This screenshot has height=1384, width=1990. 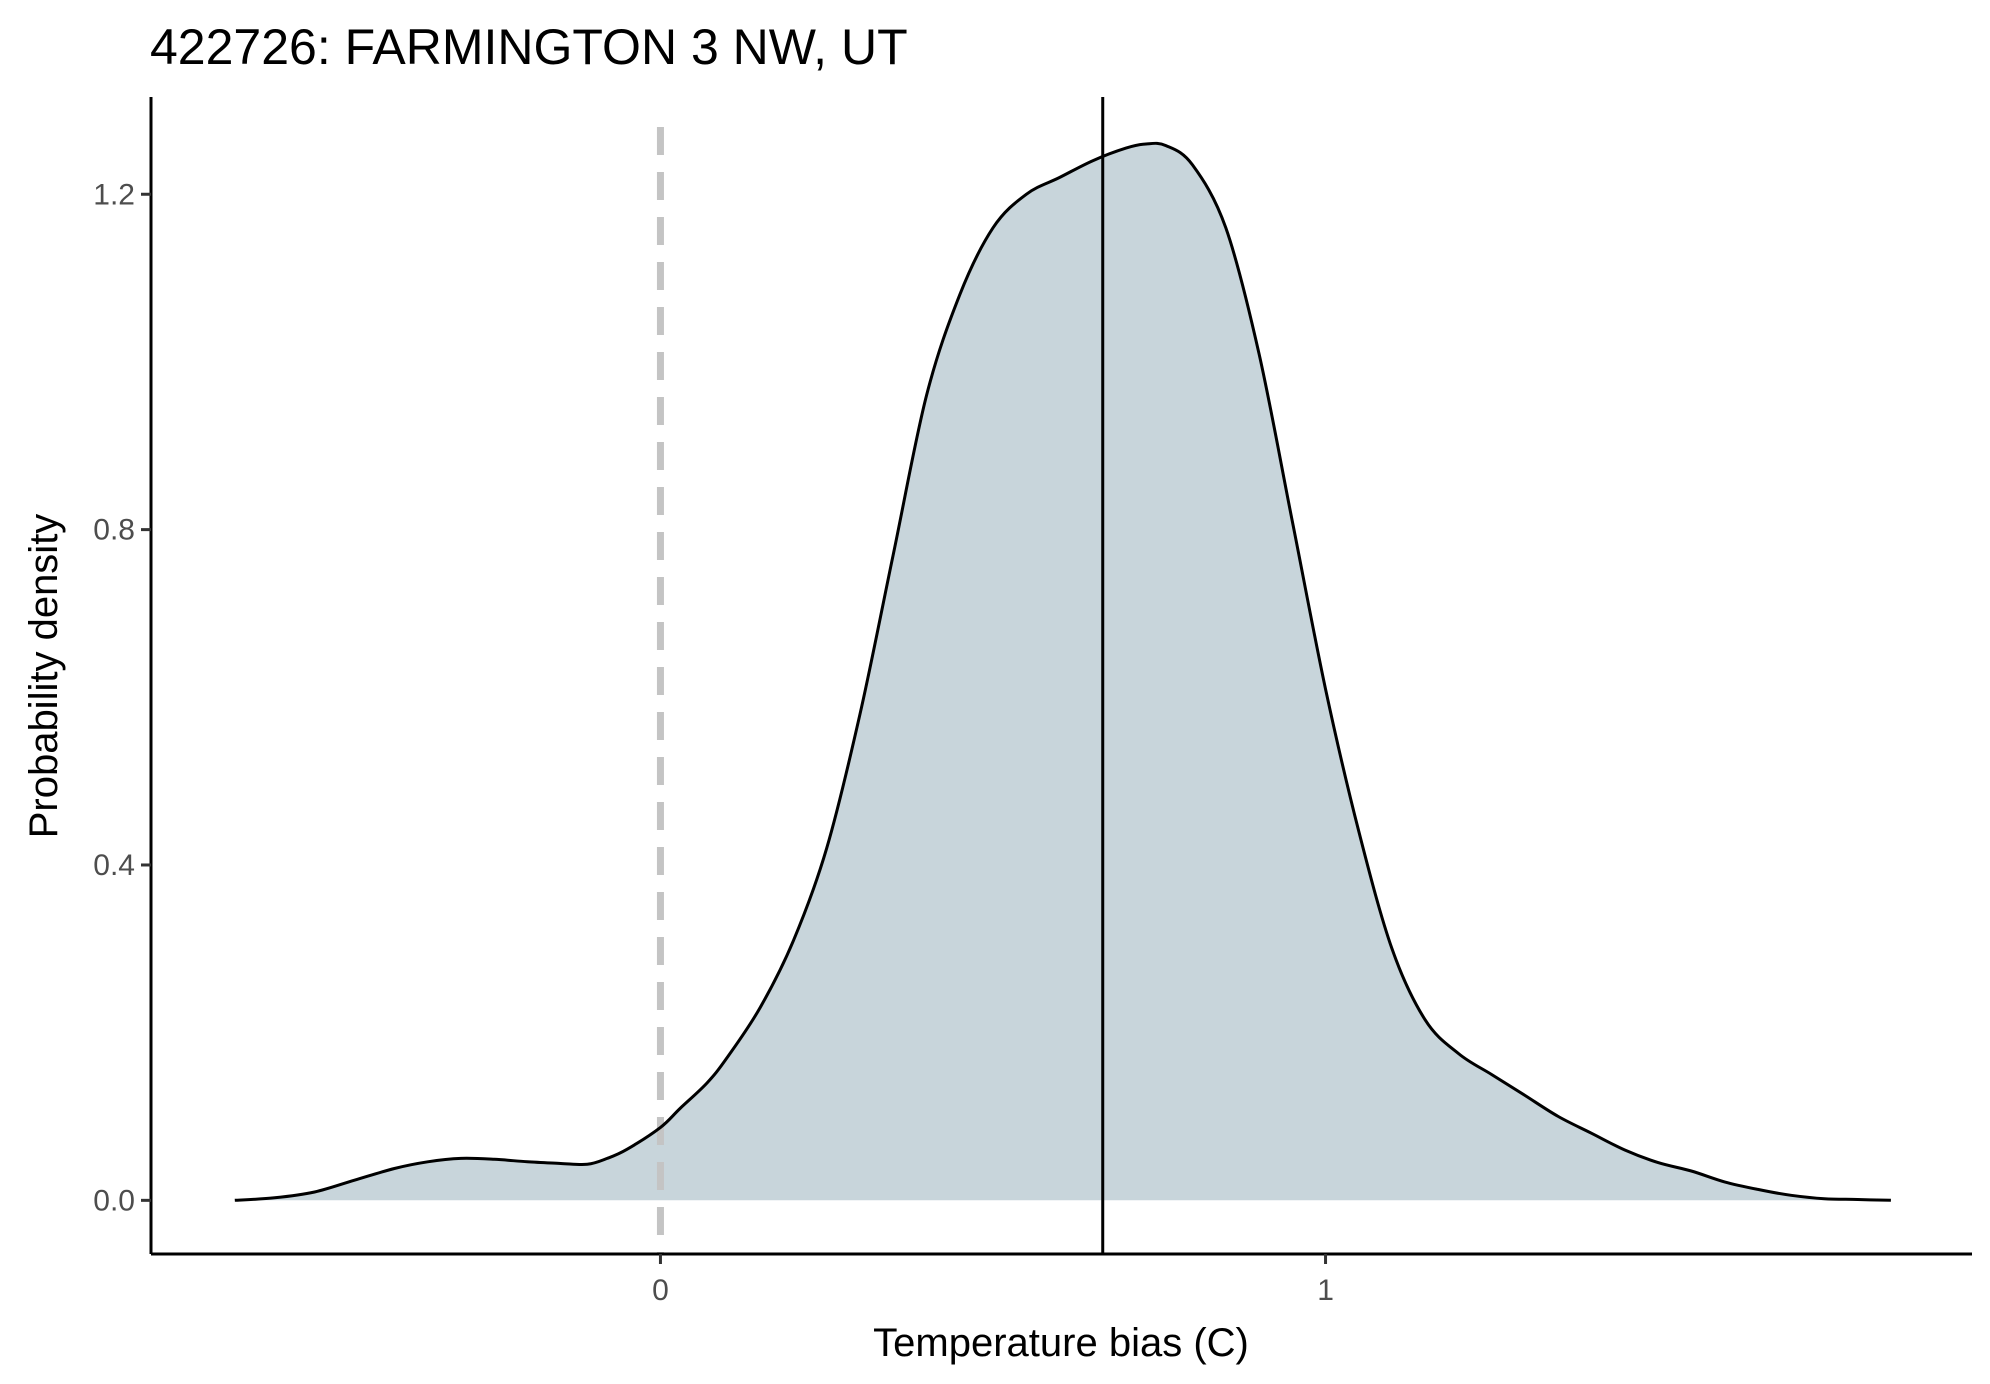 I want to click on x-axis-title: Temperature bias (C), so click(x=1061, y=1343).